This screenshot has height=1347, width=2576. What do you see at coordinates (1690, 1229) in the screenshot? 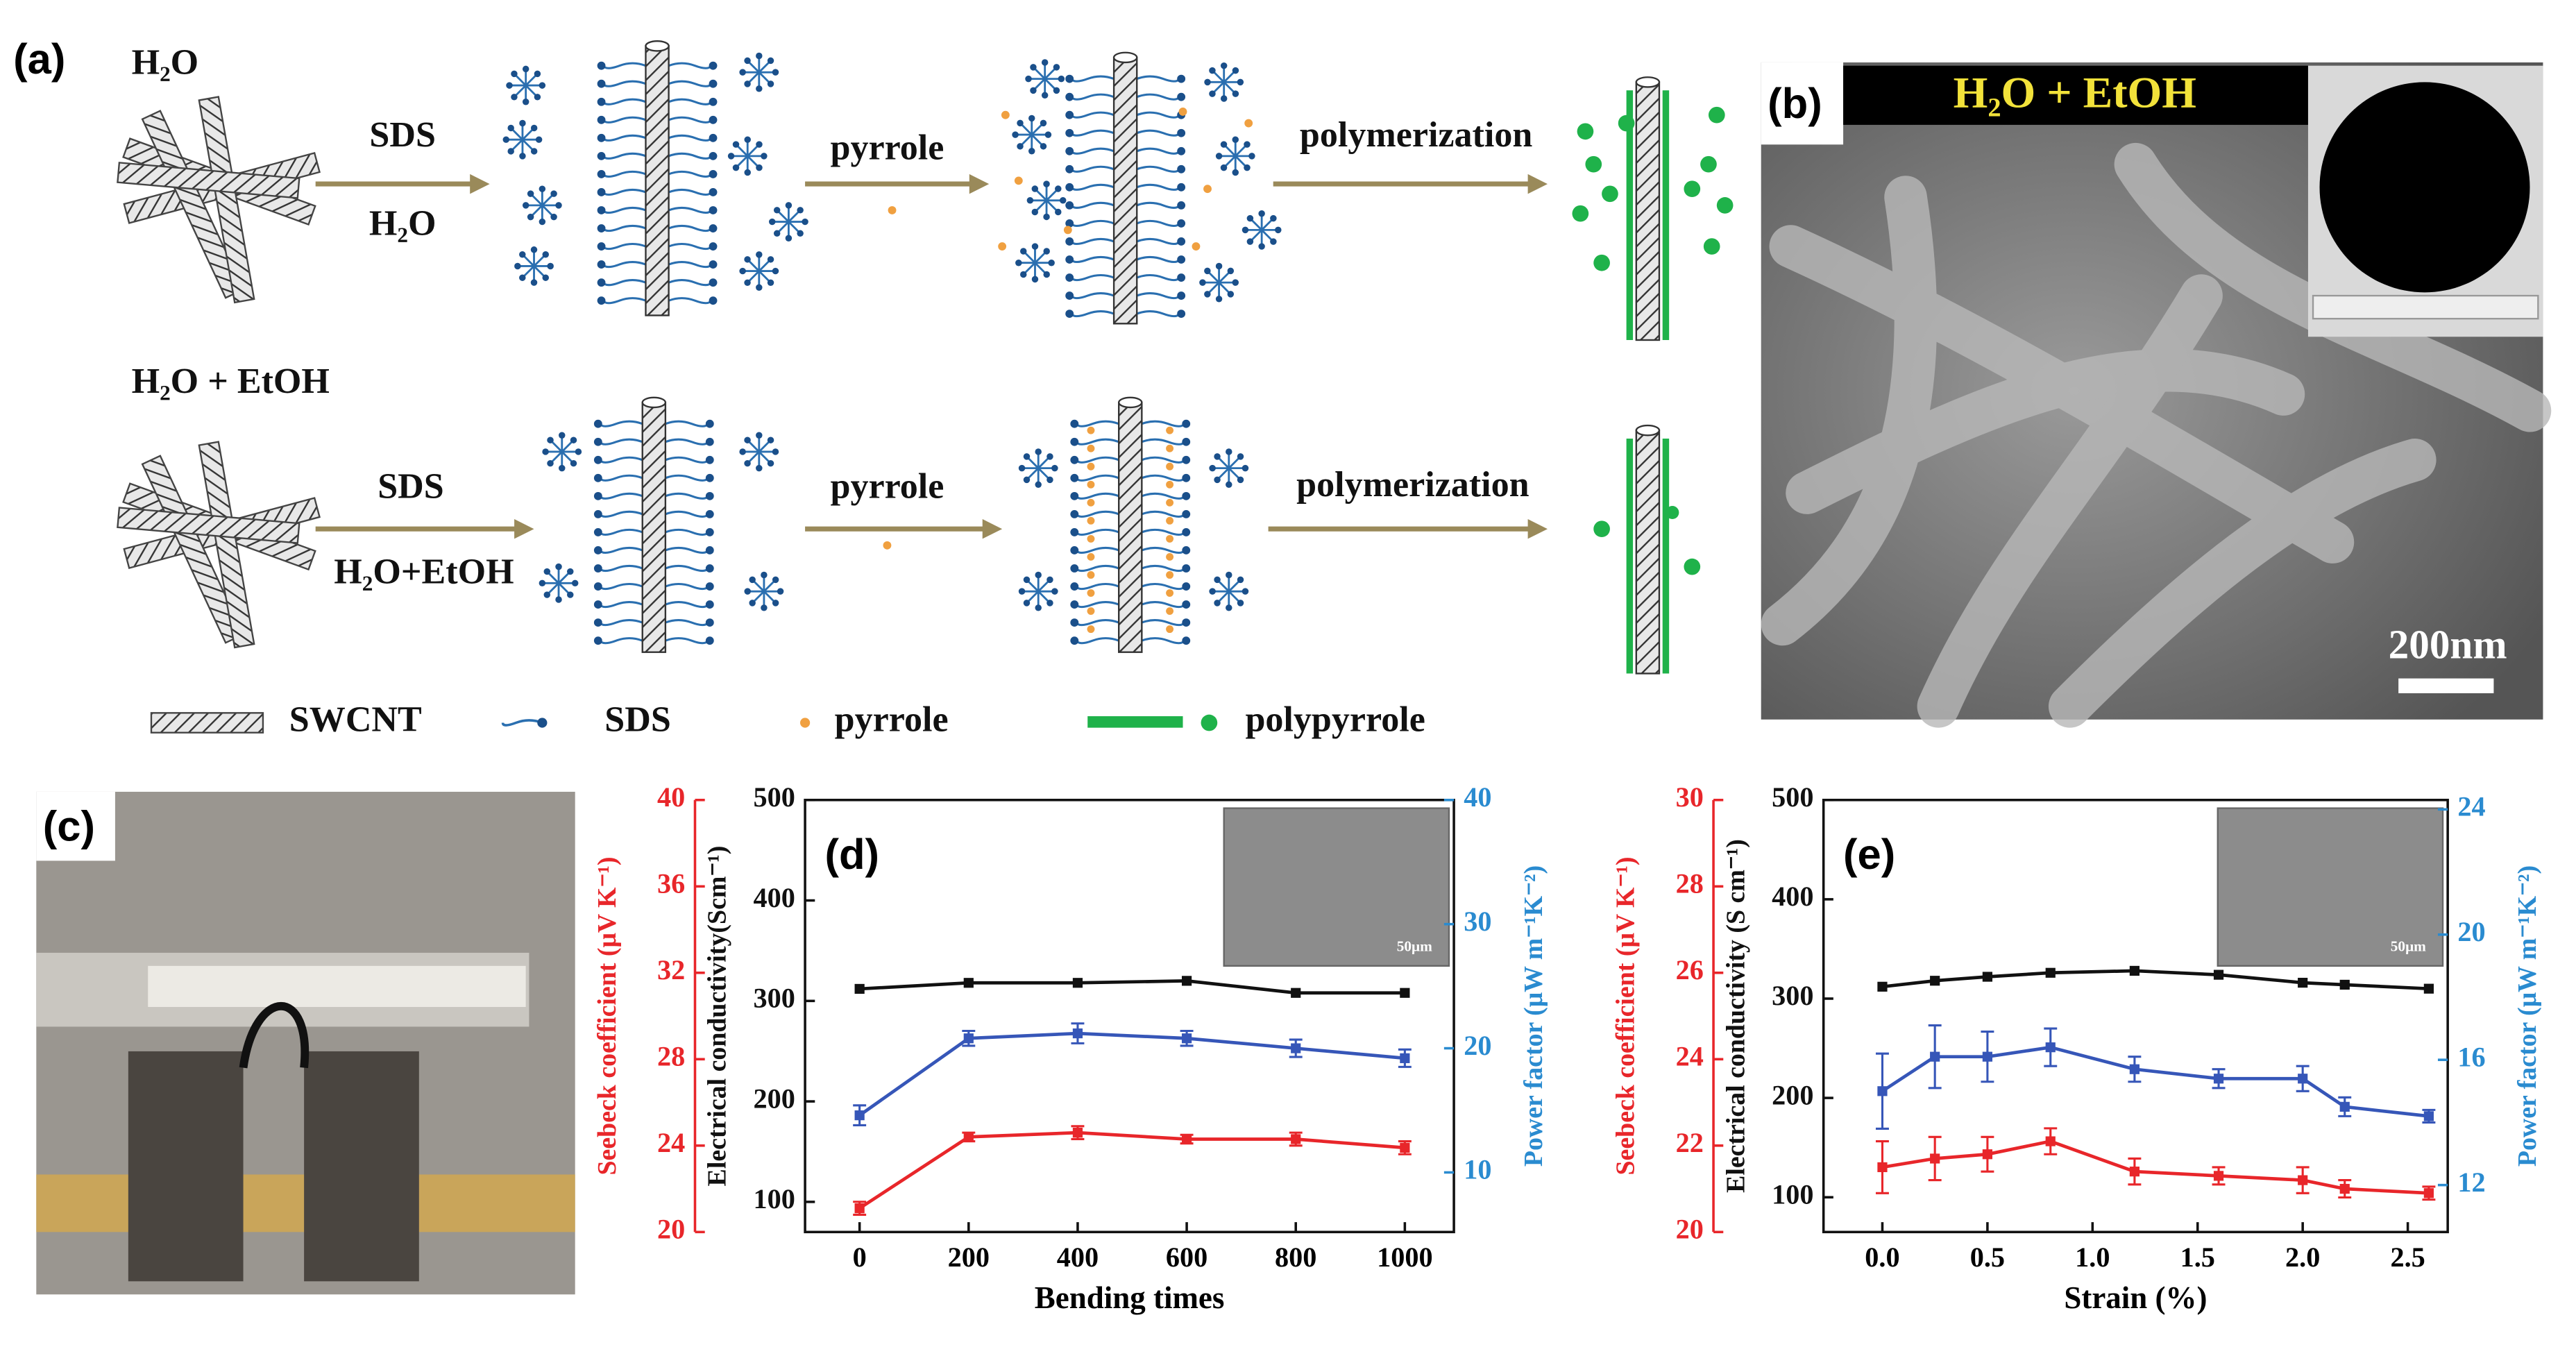
I see `y3-tick-label: 20` at bounding box center [1690, 1229].